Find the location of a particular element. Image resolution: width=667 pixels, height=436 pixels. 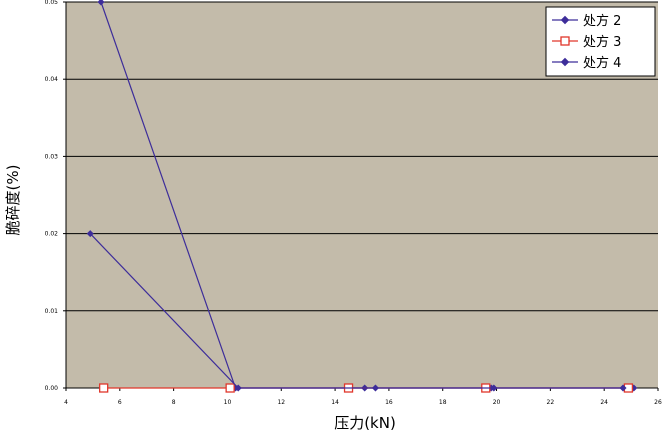

x-tick-label-7: 18 is located at coordinates (443, 402).